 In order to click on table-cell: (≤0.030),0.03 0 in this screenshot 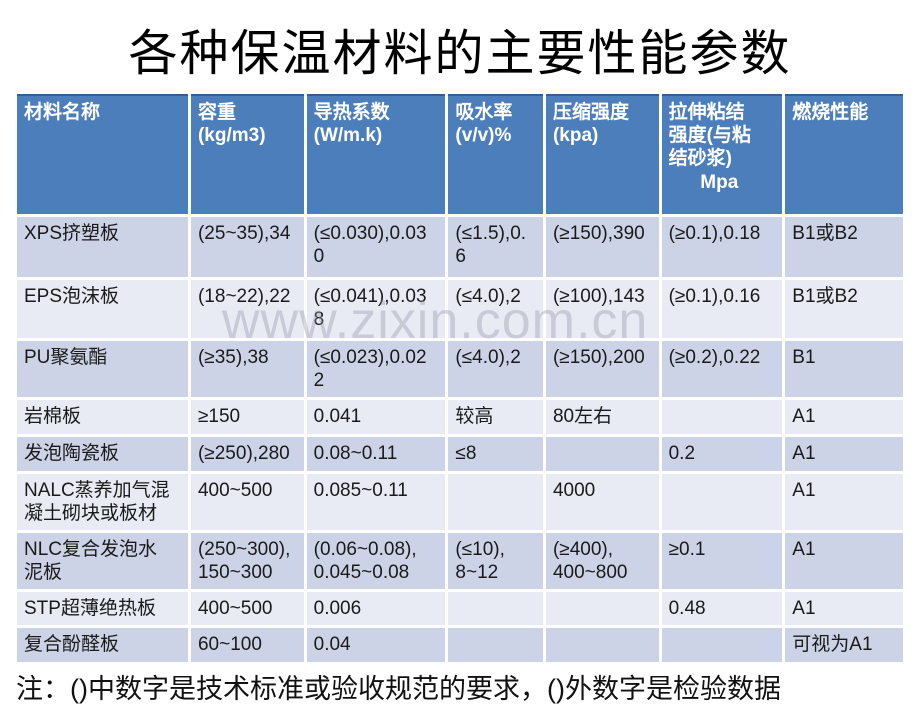, I will do `click(376, 247)`.